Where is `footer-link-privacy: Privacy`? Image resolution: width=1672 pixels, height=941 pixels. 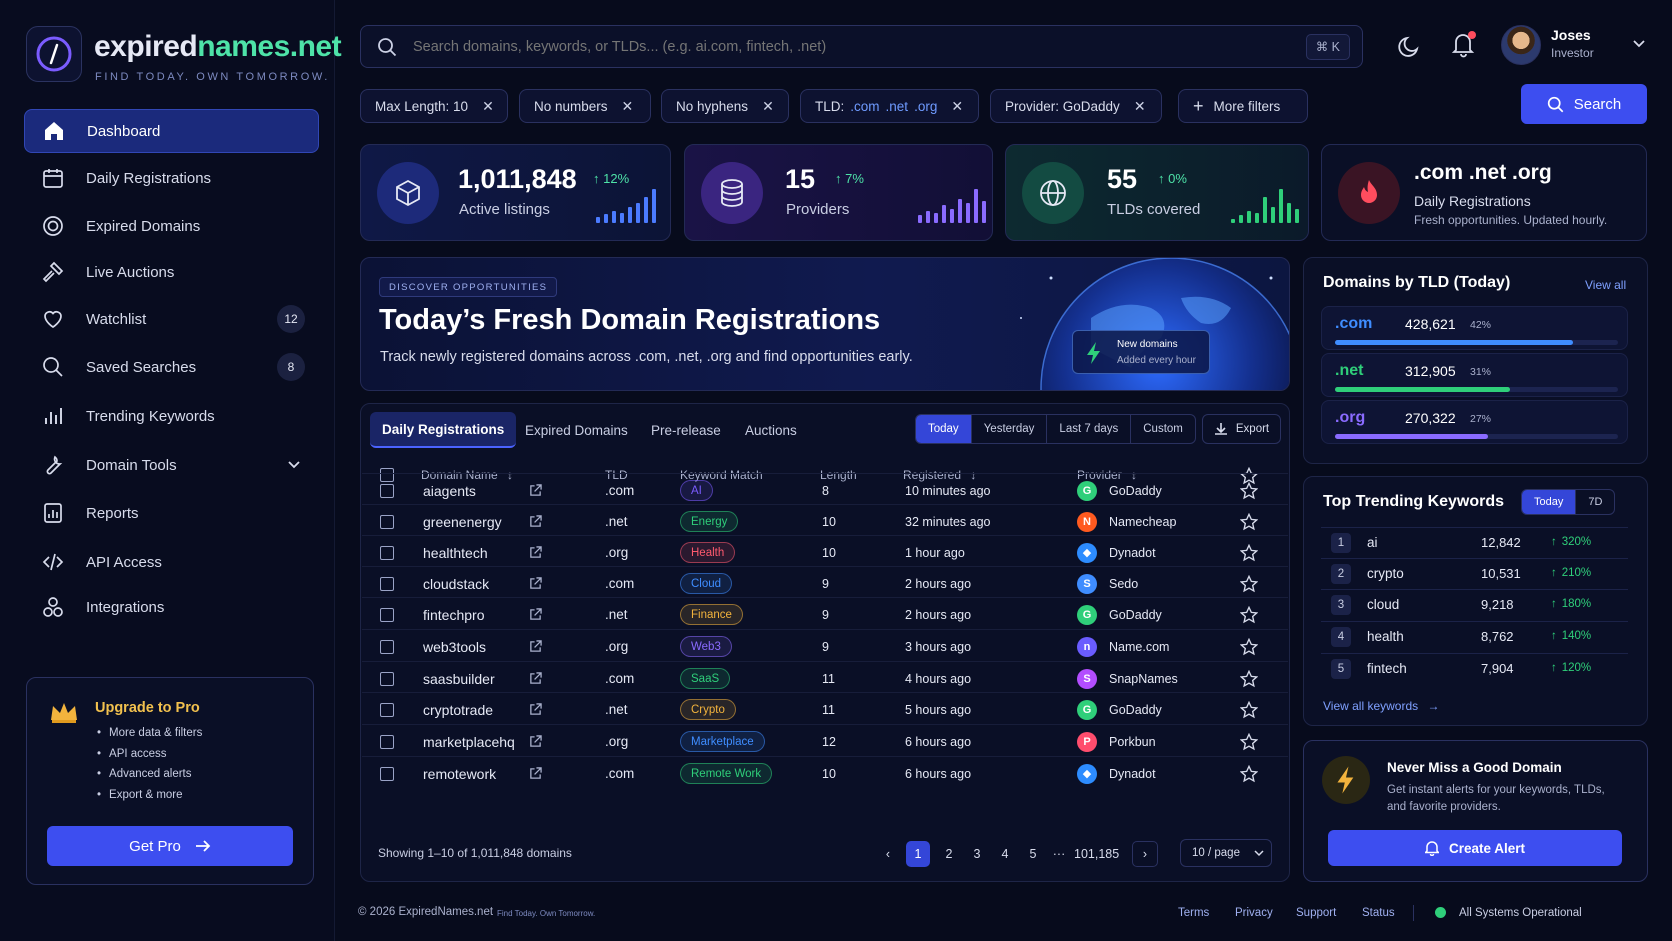 footer-link-privacy: Privacy is located at coordinates (1254, 913).